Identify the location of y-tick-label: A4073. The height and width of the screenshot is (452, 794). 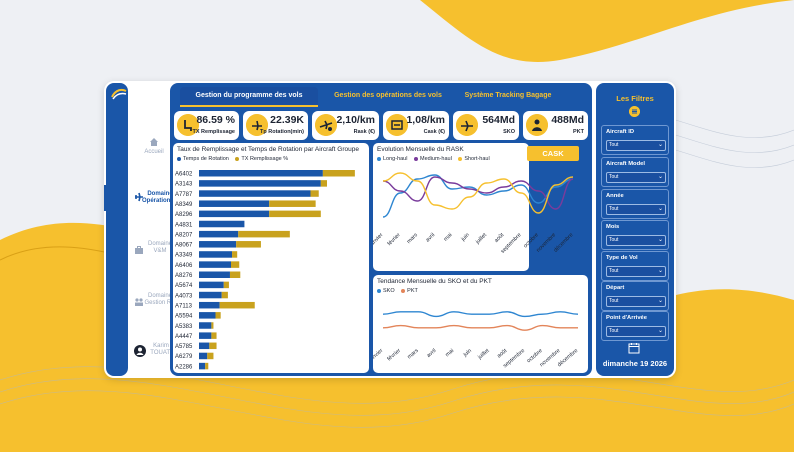
(184, 296).